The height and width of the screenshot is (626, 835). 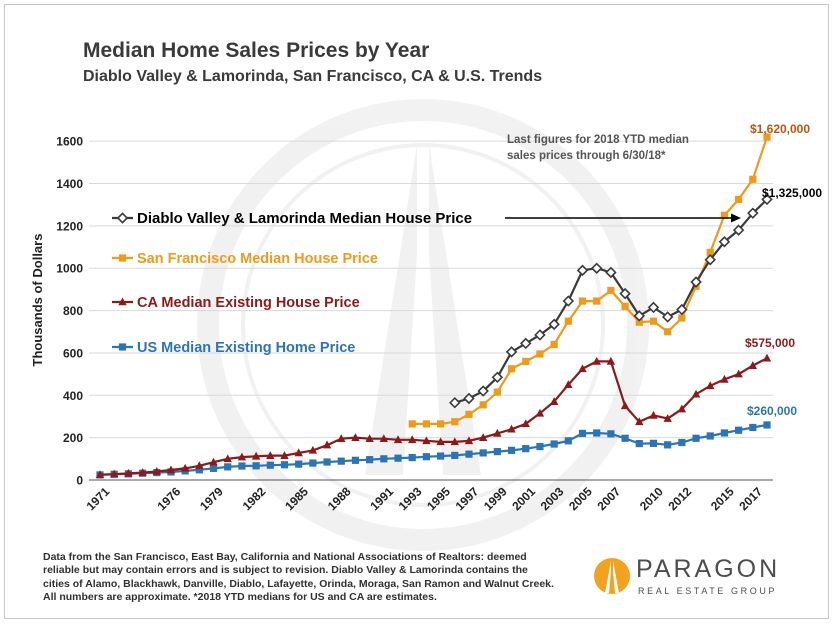 What do you see at coordinates (254, 498) in the screenshot?
I see `x-tick-label: 1982` at bounding box center [254, 498].